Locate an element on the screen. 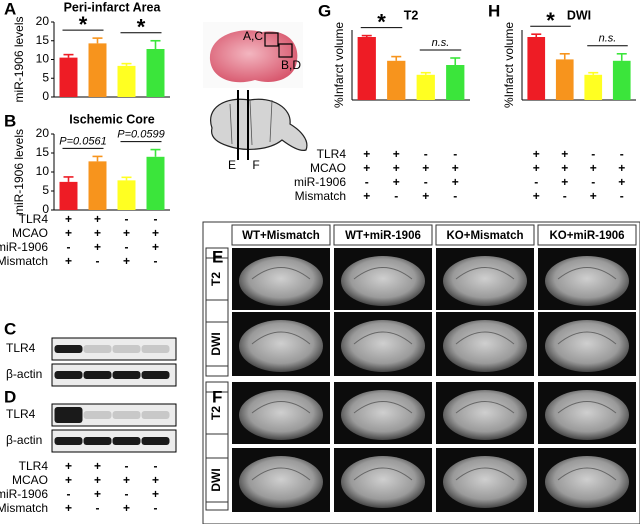 This screenshot has width=640, height=524. brain-schematic is located at coordinates (259, 124).